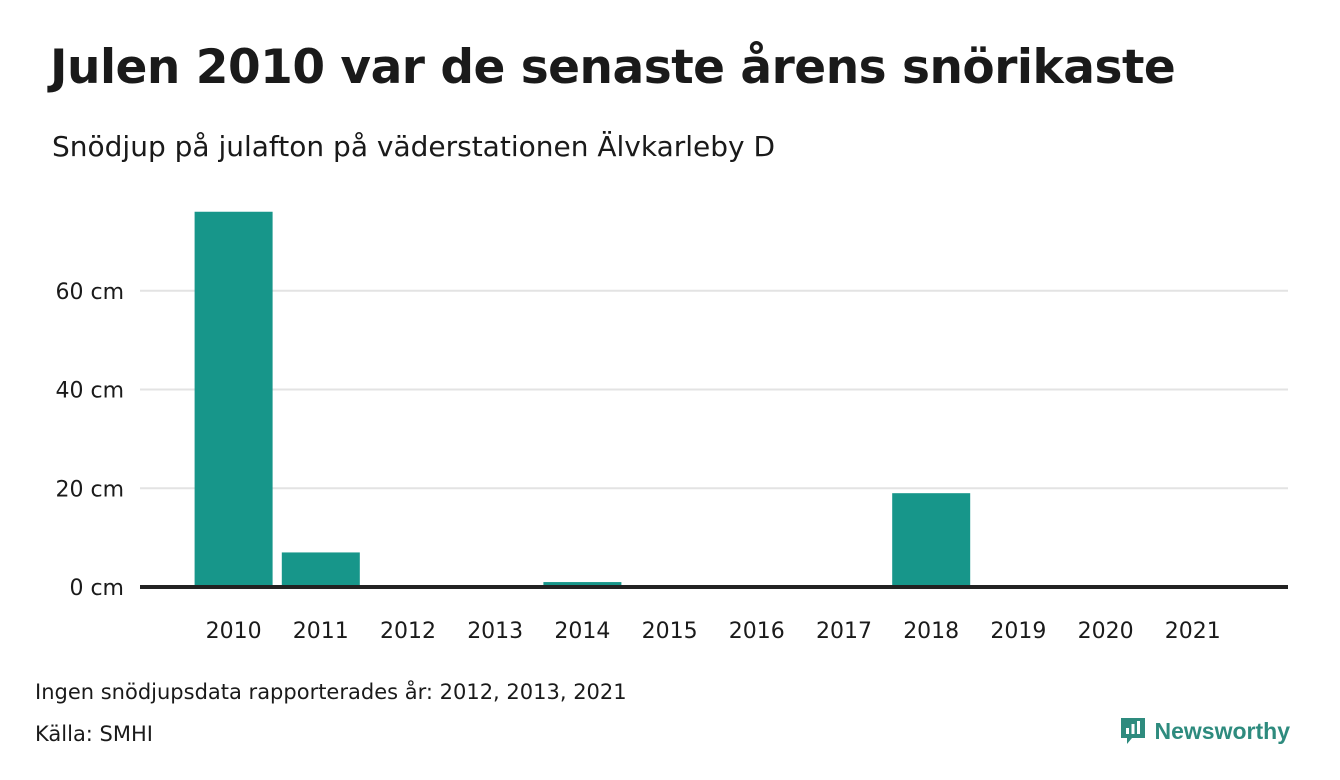 The width and height of the screenshot is (1340, 780). I want to click on y-tick-label: 0 cm, so click(96, 588).